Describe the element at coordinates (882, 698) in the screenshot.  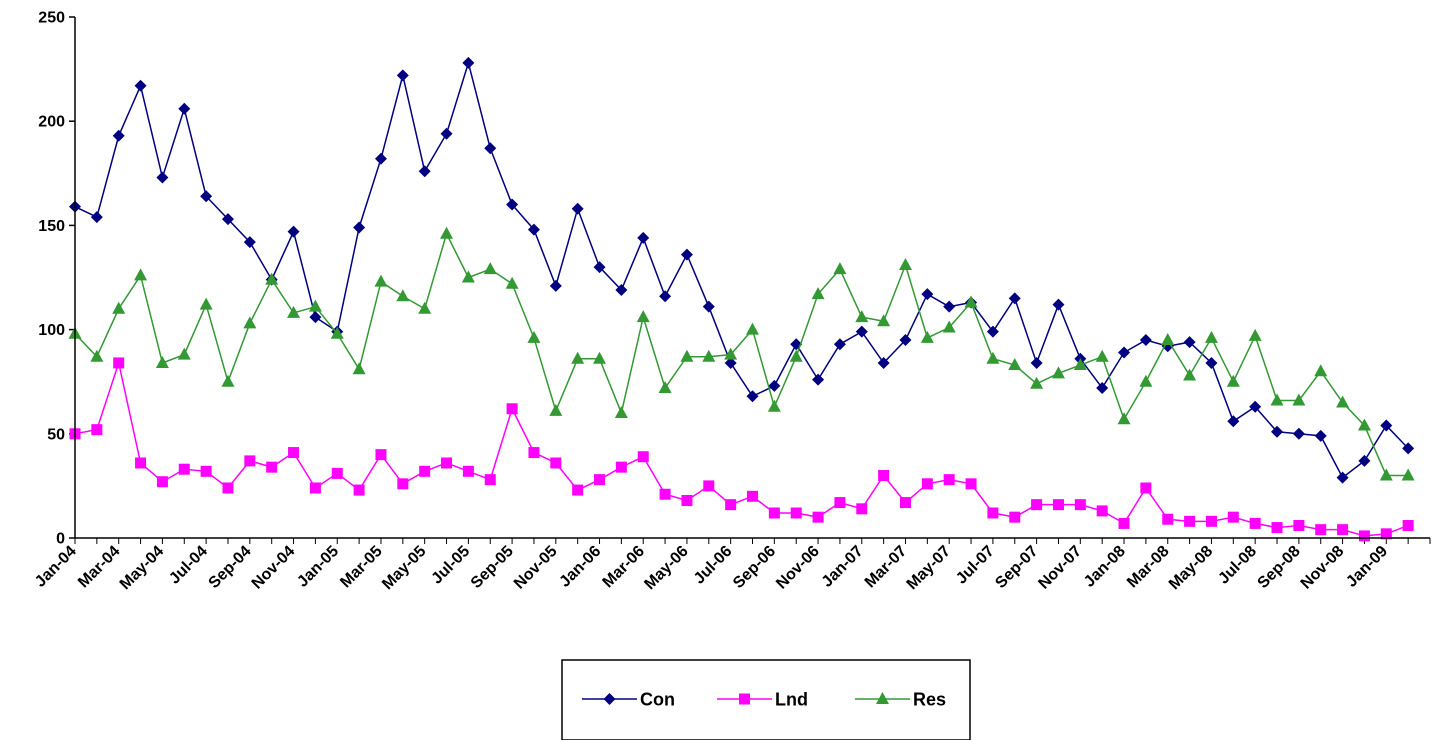
I see `legend-marker-res` at that location.